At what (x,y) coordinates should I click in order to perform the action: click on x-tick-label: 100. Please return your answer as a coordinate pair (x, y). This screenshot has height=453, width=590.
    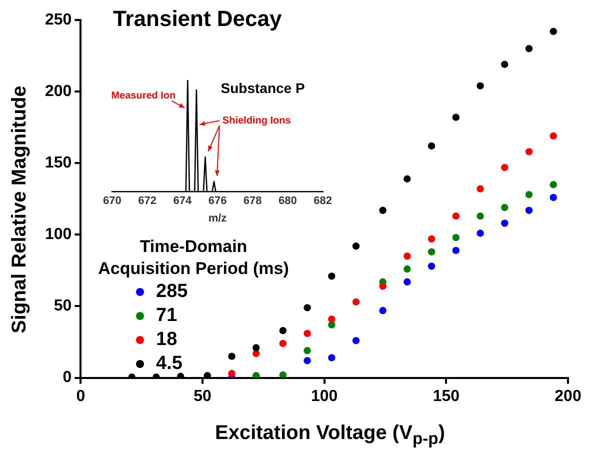
    Looking at the image, I should click on (324, 396).